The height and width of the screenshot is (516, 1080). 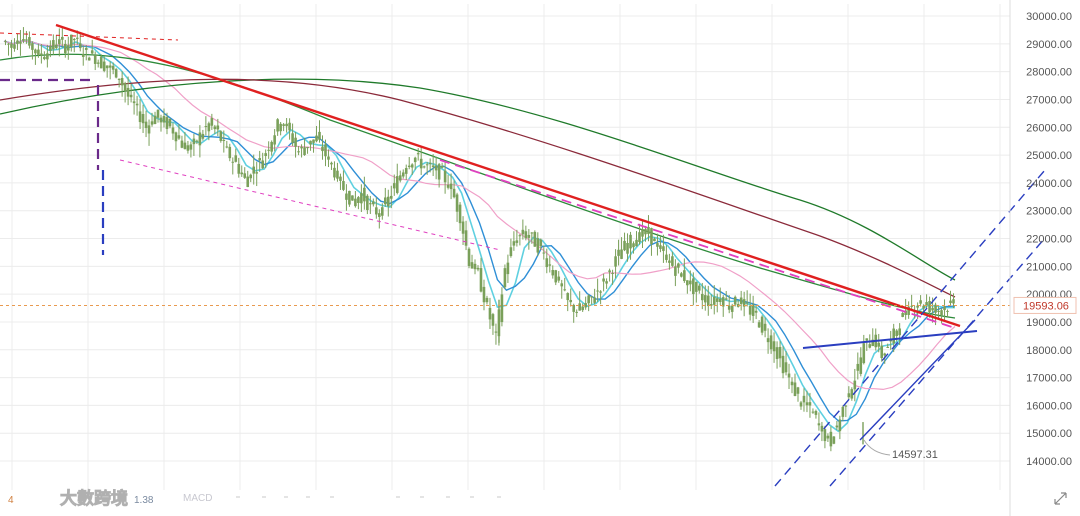 What do you see at coordinates (1060, 498) in the screenshot?
I see `expand-icon` at bounding box center [1060, 498].